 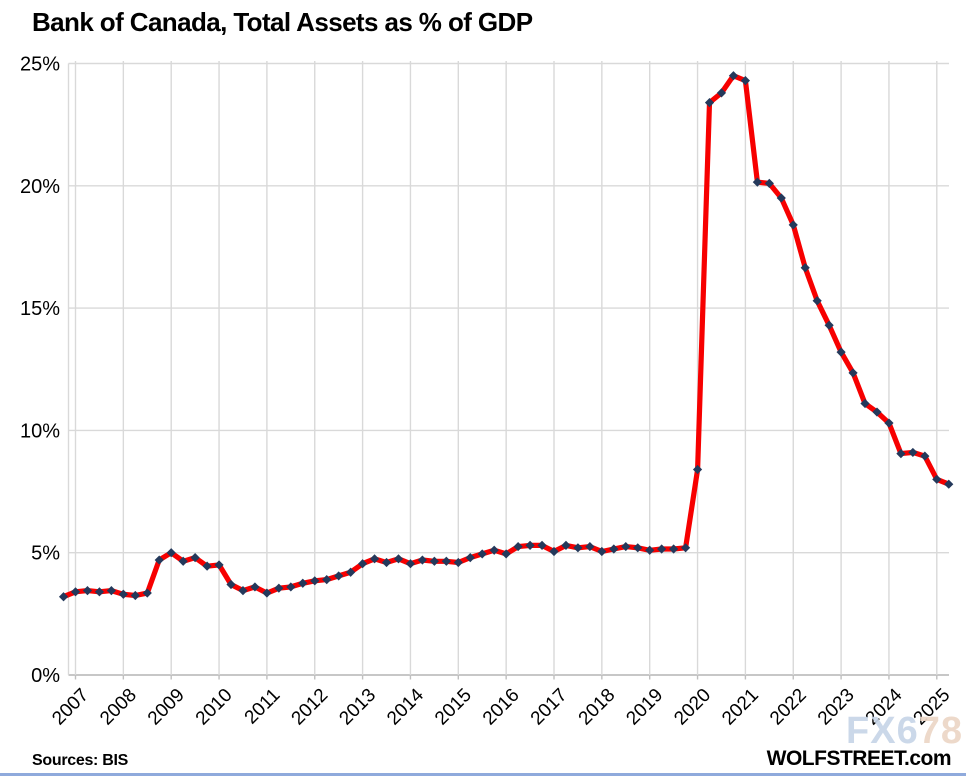 I want to click on chart-title: Bank of Canada, Total Assets as % of GDP, so click(x=282, y=22).